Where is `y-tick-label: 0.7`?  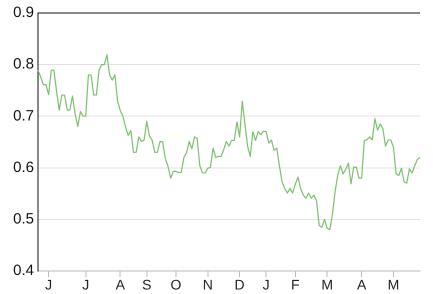 y-tick-label: 0.7 is located at coordinates (23, 115).